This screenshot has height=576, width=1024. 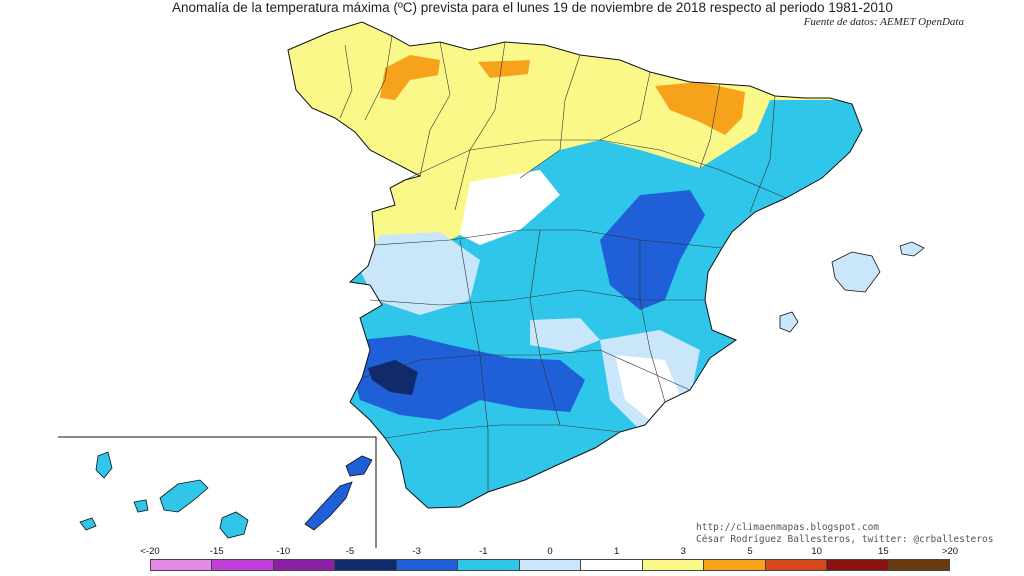 What do you see at coordinates (856, 272) in the screenshot?
I see `mallorca` at bounding box center [856, 272].